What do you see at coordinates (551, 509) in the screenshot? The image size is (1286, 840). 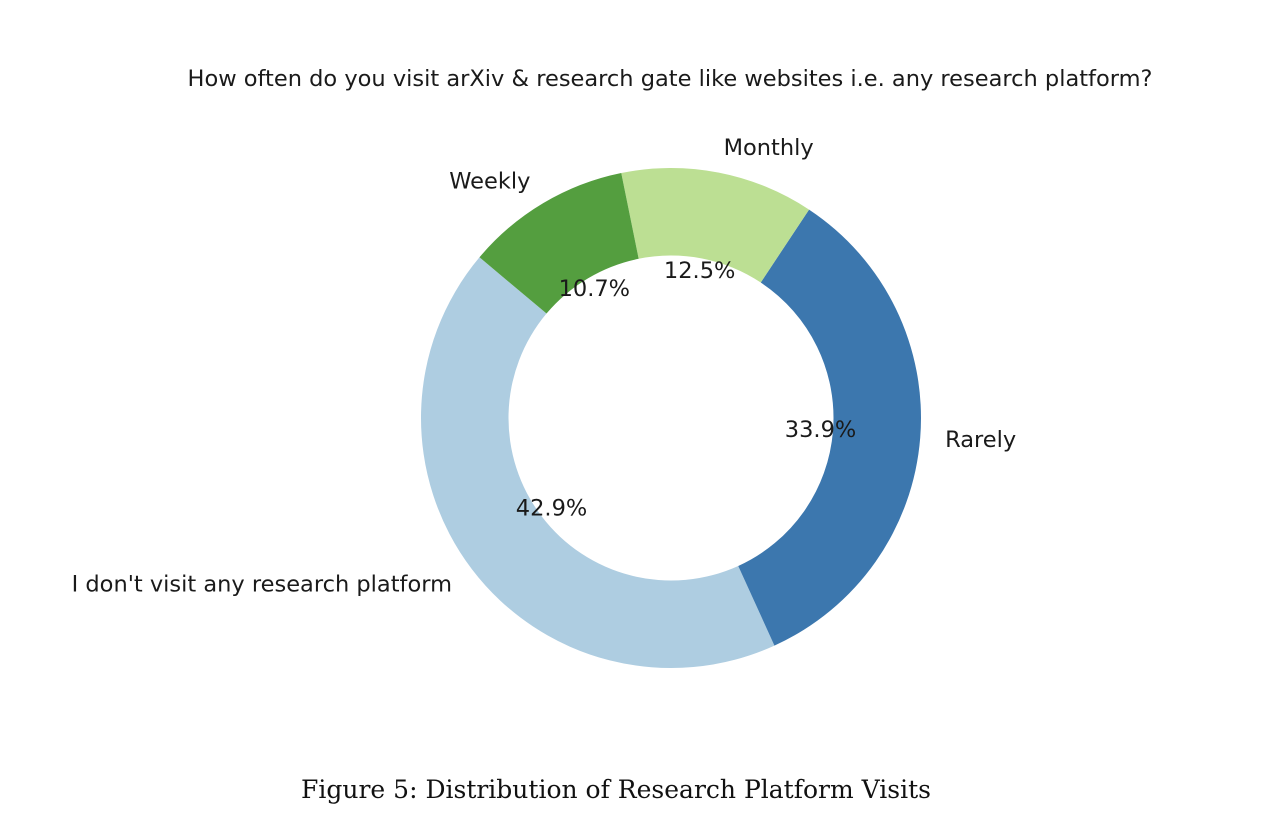 I see `slice-percent-label: 42.9%` at bounding box center [551, 509].